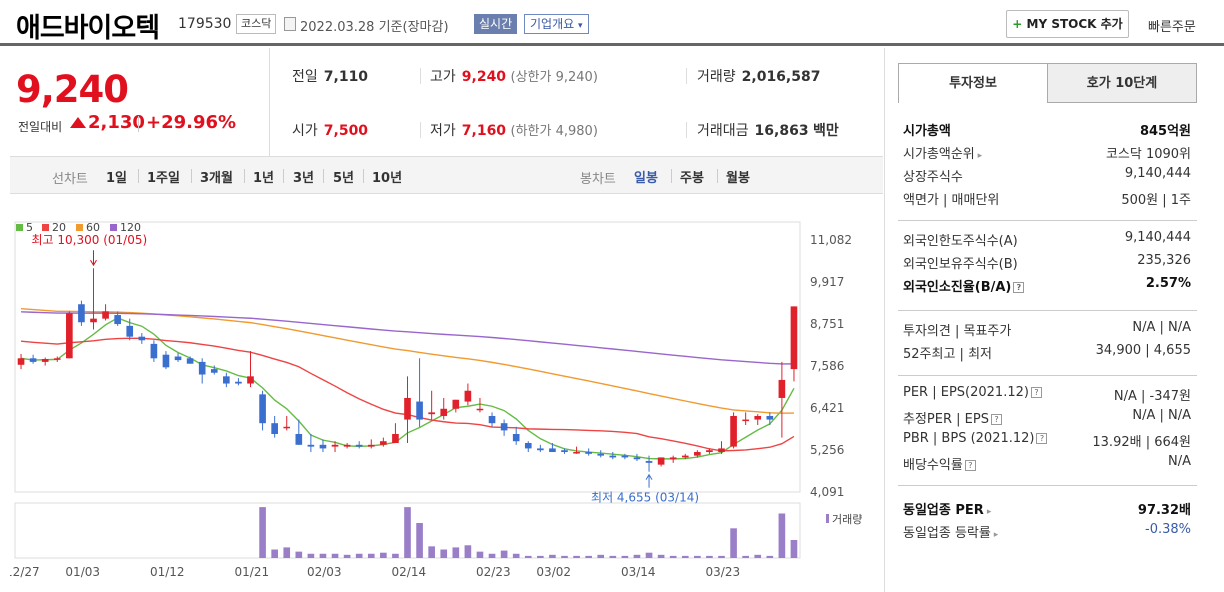  I want to click on line-chart-label: 선차트, so click(70, 179).